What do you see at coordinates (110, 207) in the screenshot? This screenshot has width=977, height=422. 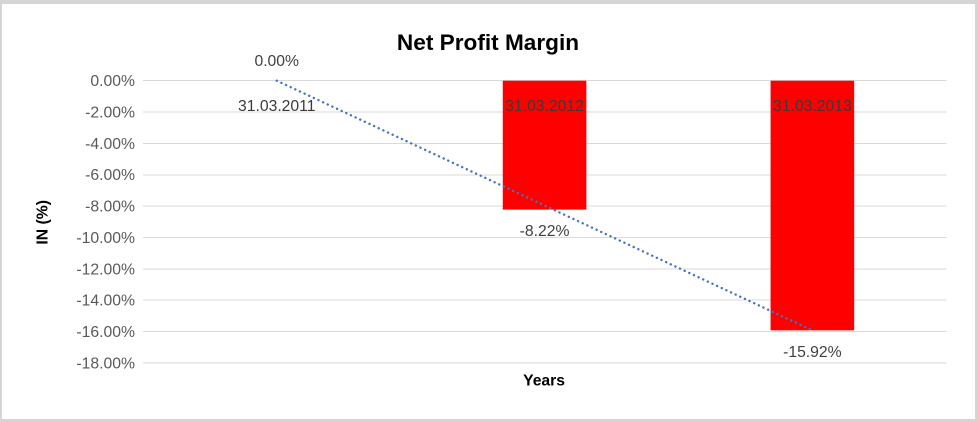 I see `y-tick-label: -8.00%` at bounding box center [110, 207].